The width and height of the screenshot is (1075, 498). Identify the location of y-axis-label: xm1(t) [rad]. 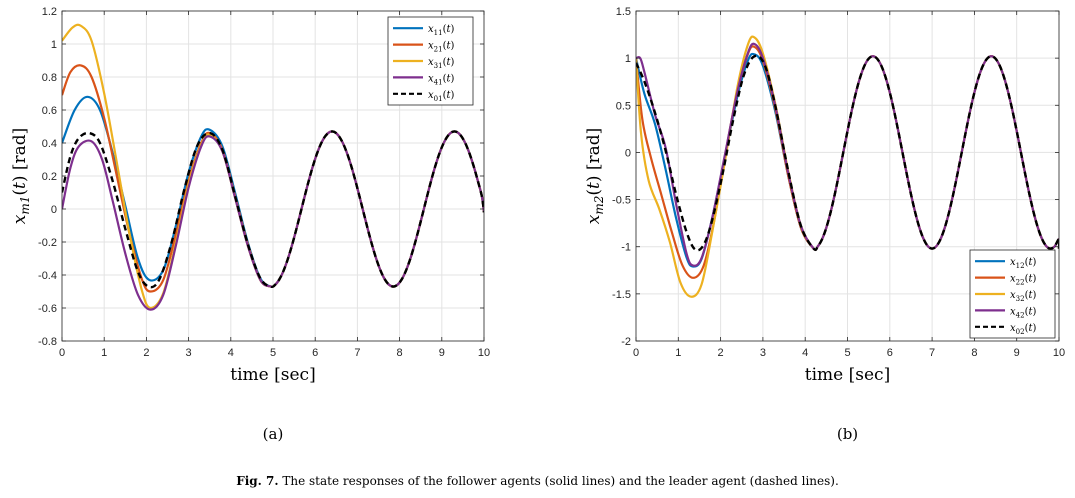
(21, 176).